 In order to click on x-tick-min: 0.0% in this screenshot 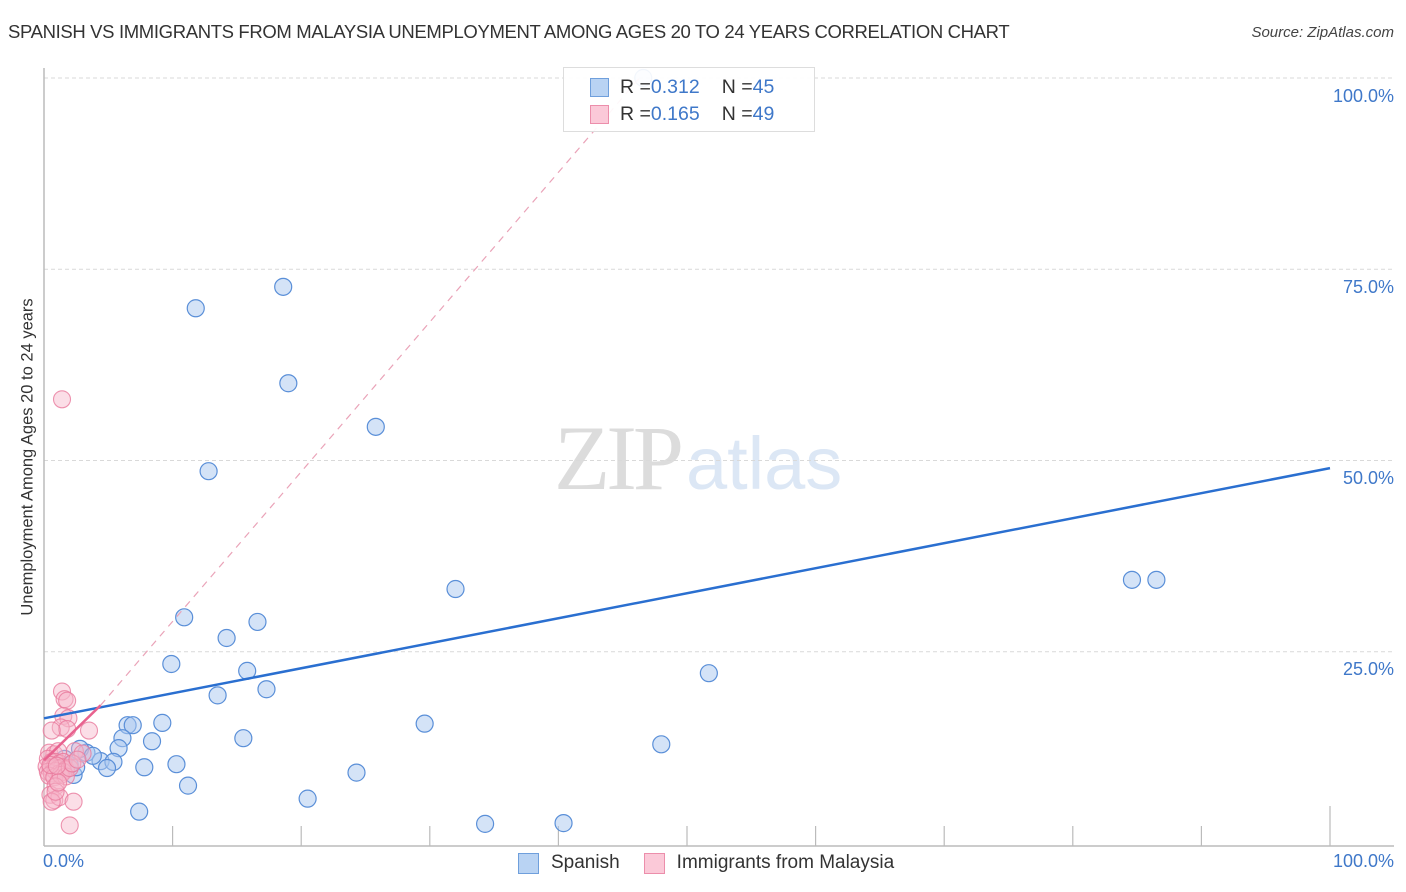, I will do `click(64, 861)`.